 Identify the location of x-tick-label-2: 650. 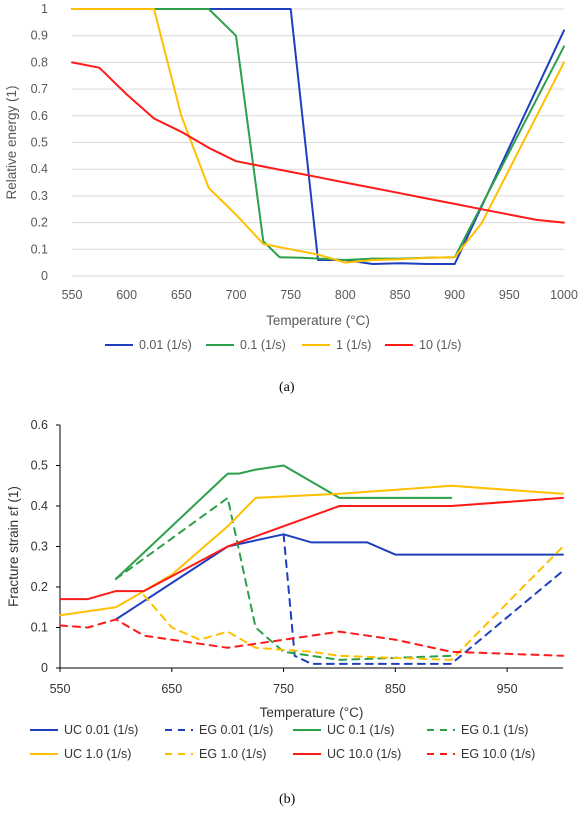
(181, 295).